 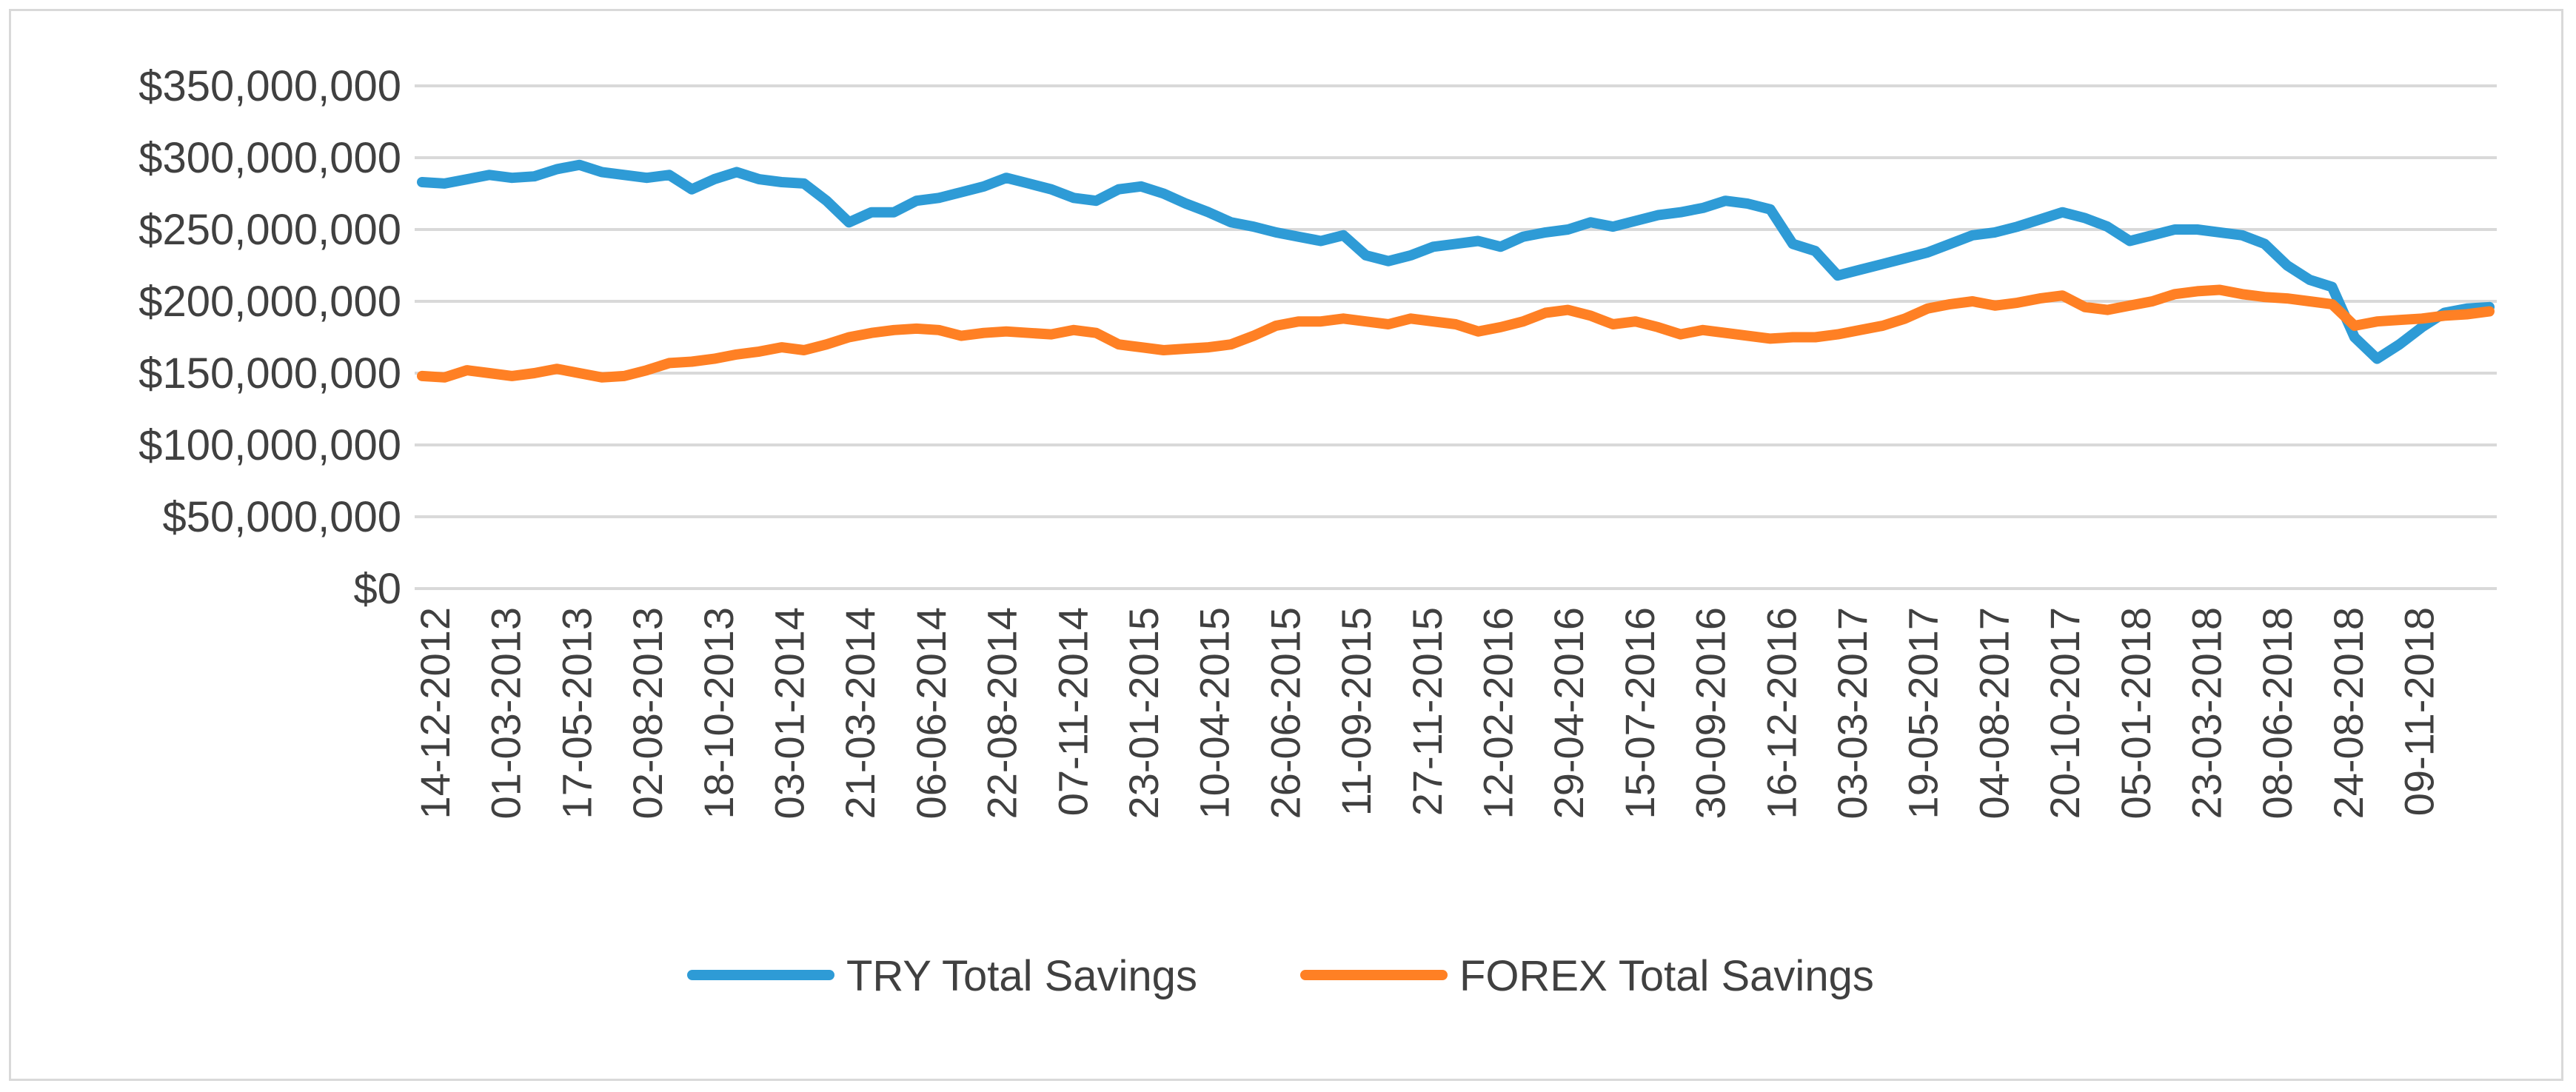 What do you see at coordinates (2207, 713) in the screenshot?
I see `x-tick-label: 23-03-2018` at bounding box center [2207, 713].